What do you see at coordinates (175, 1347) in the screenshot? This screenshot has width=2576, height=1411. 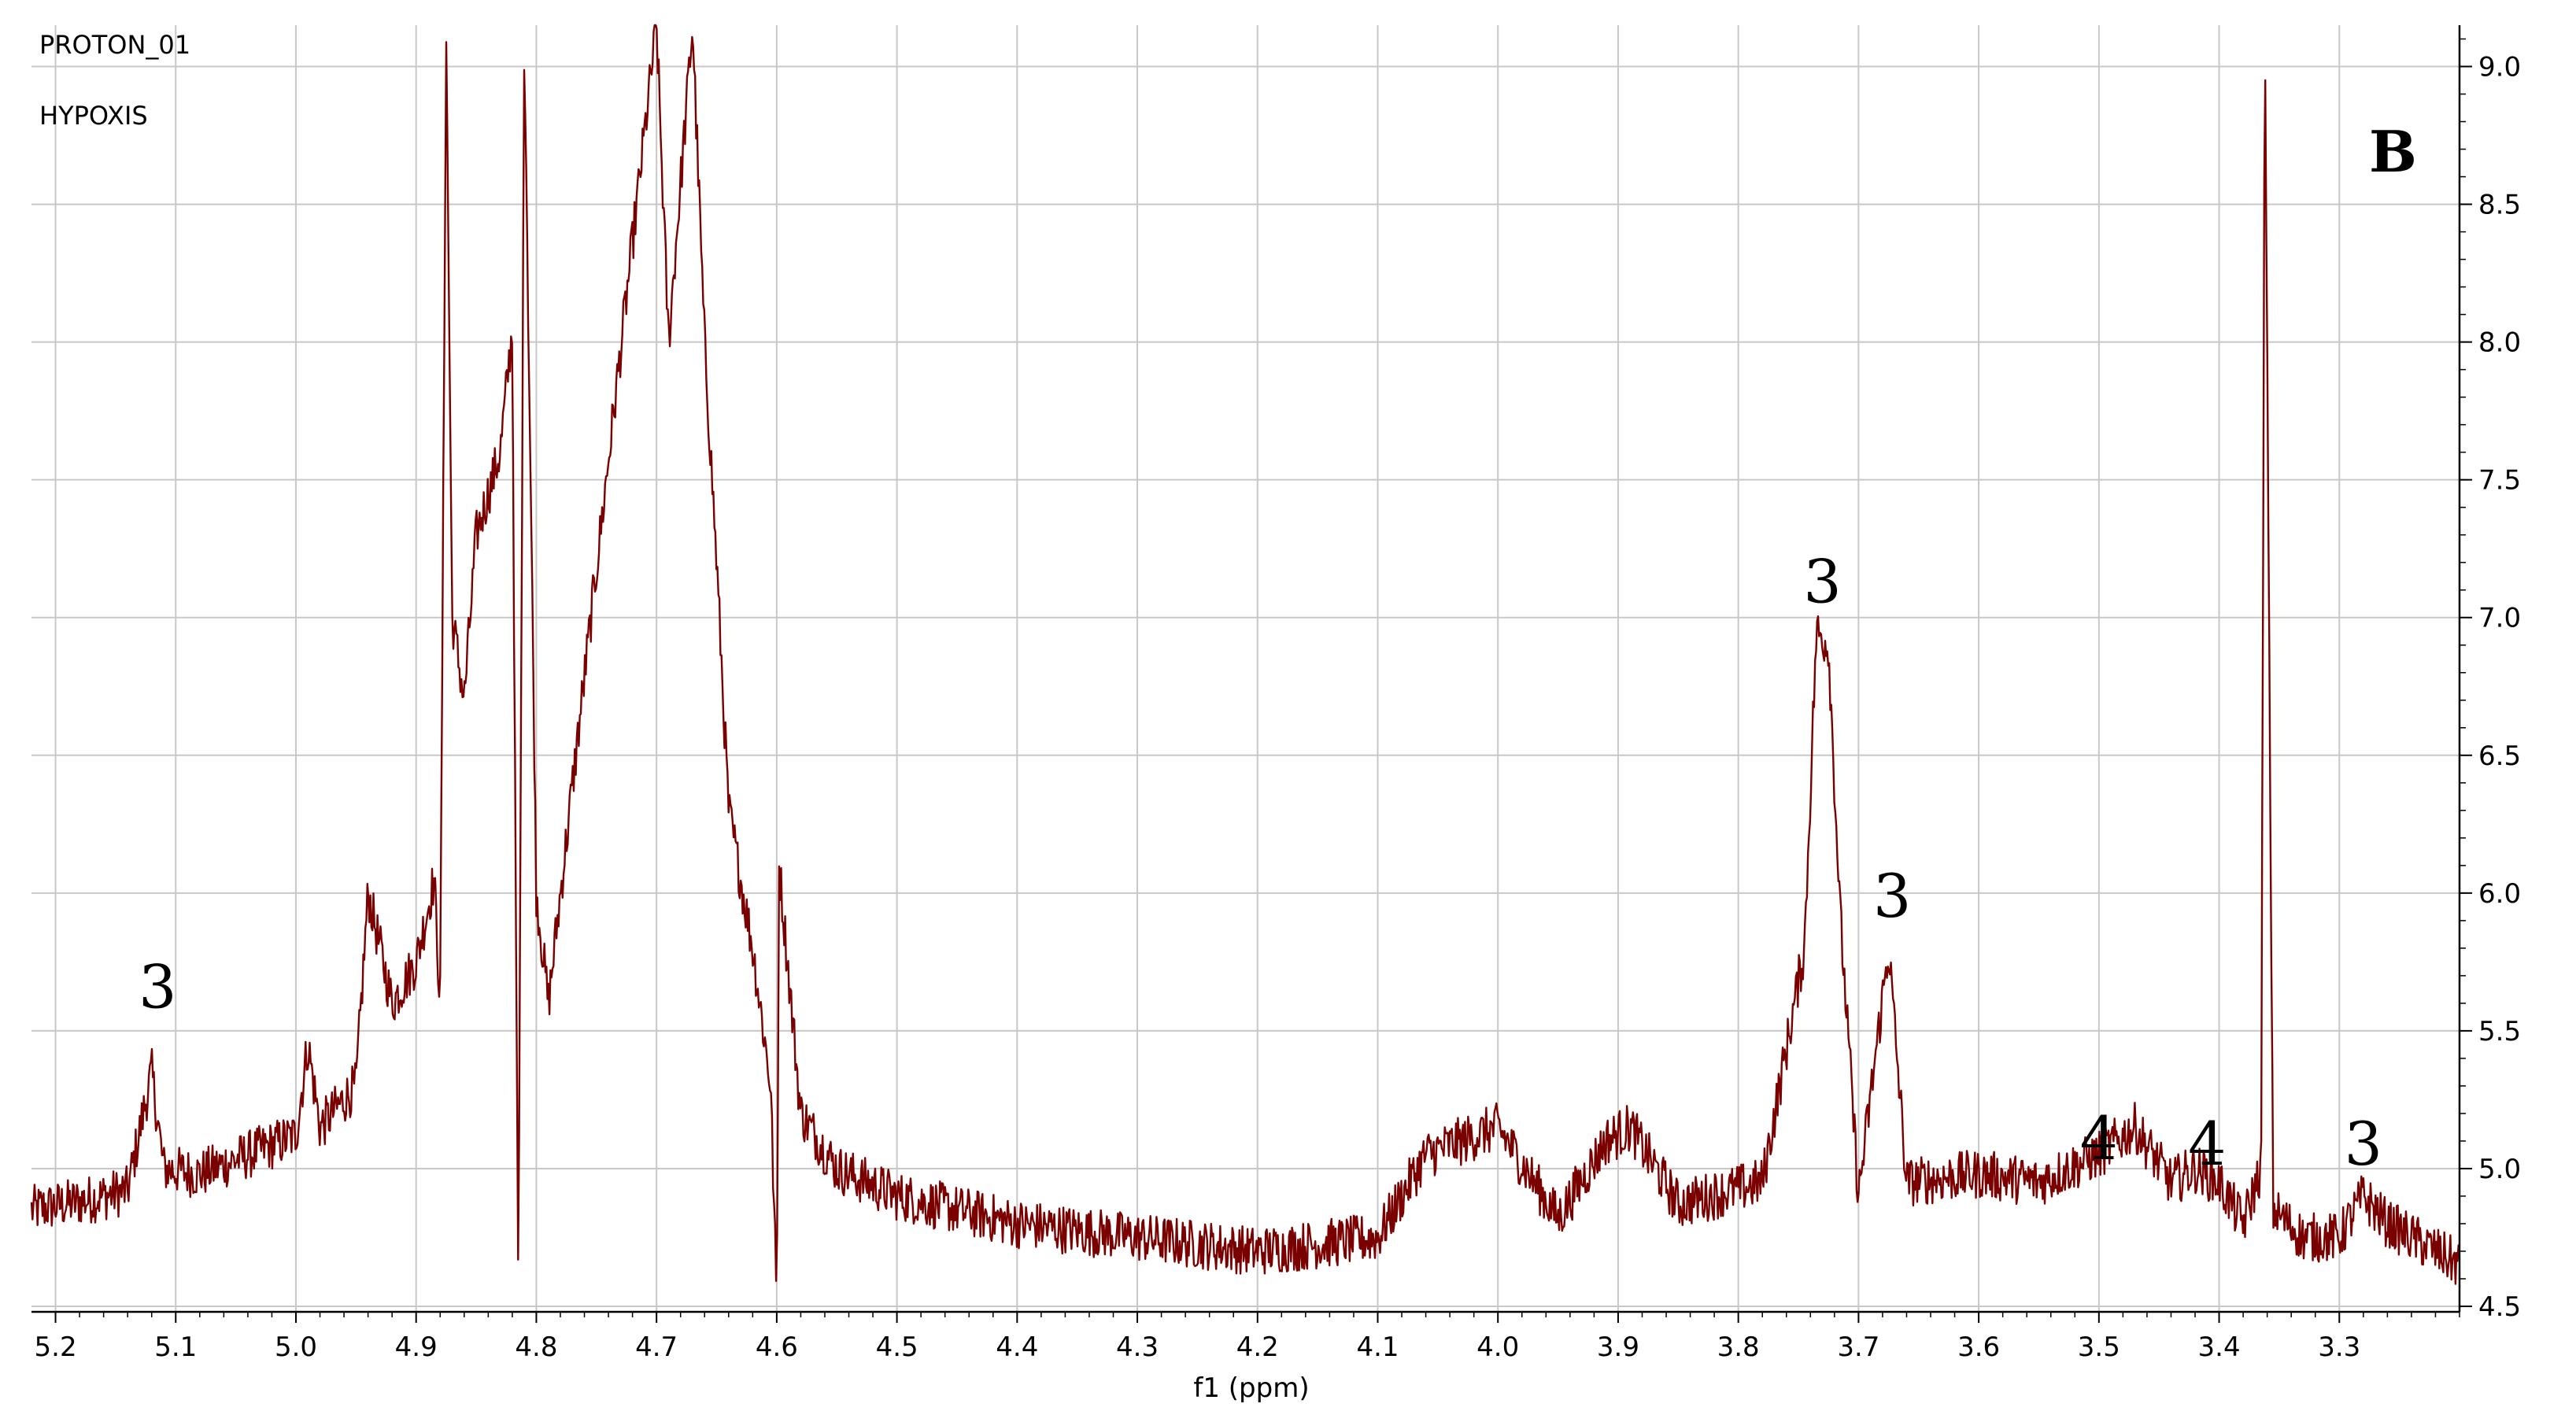 I see `x-tick-label: 5.1` at bounding box center [175, 1347].